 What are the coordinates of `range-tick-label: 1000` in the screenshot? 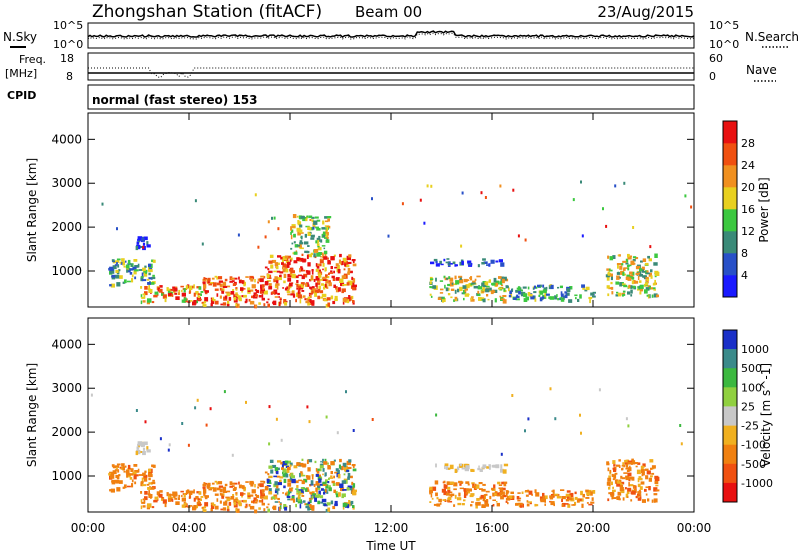 It's located at (66, 476).